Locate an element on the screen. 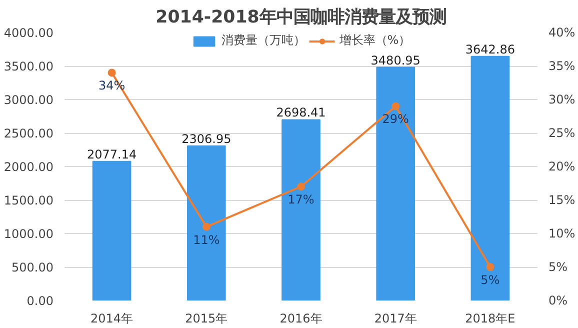 This screenshot has width=578, height=328. x-tick-label: 2017年 is located at coordinates (395, 319).